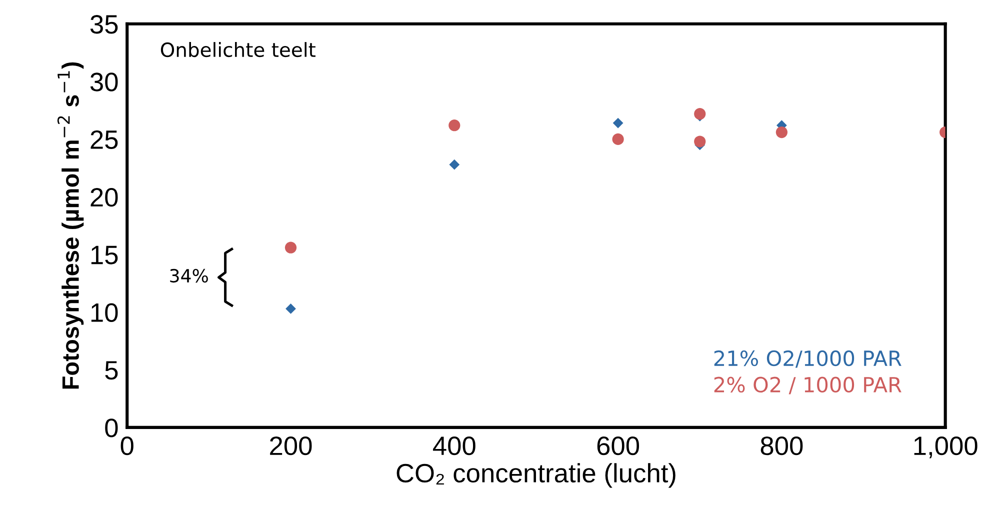 The width and height of the screenshot is (993, 531). I want to click on annotation: 34%, so click(189, 275).